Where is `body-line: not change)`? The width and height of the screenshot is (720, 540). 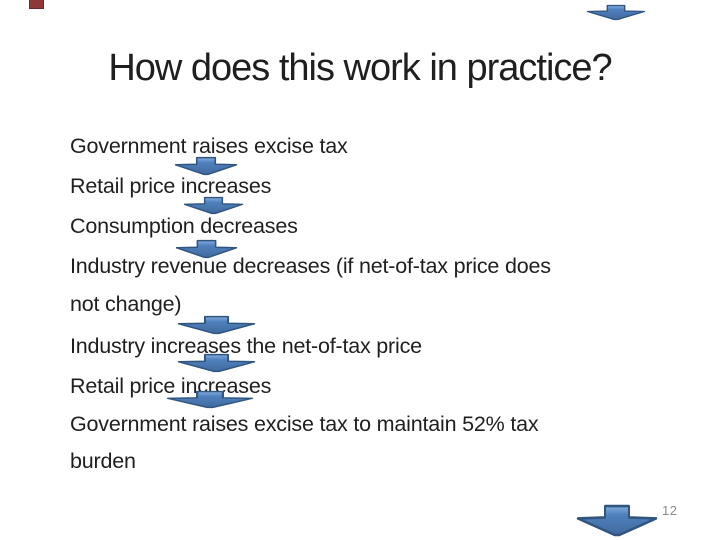 body-line: not change) is located at coordinates (126, 304).